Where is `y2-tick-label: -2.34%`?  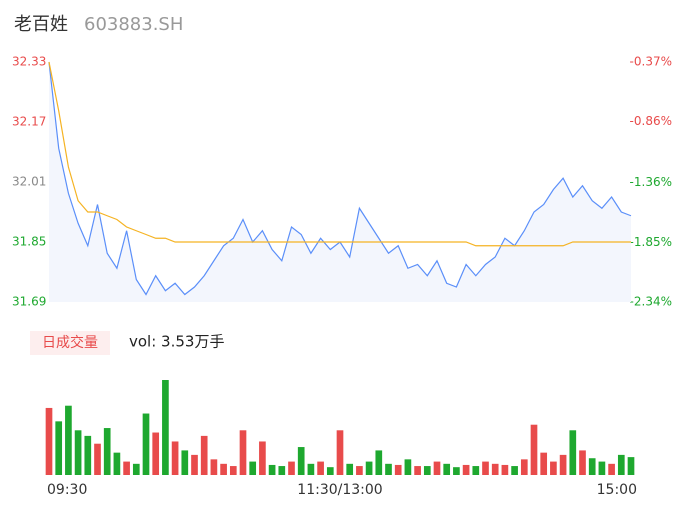 y2-tick-label: -2.34% is located at coordinates (651, 302).